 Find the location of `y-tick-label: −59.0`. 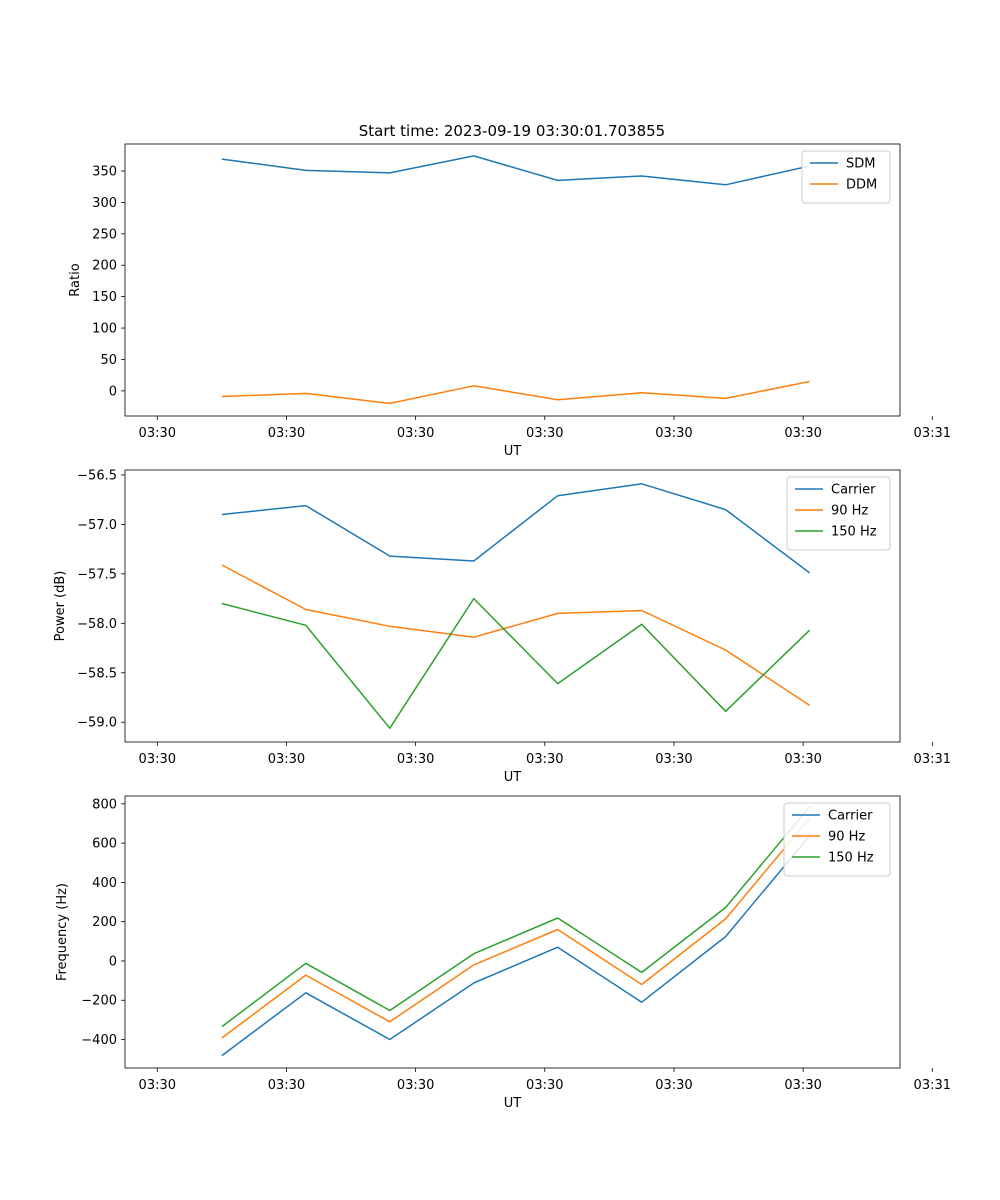

y-tick-label: −59.0 is located at coordinates (97, 723).